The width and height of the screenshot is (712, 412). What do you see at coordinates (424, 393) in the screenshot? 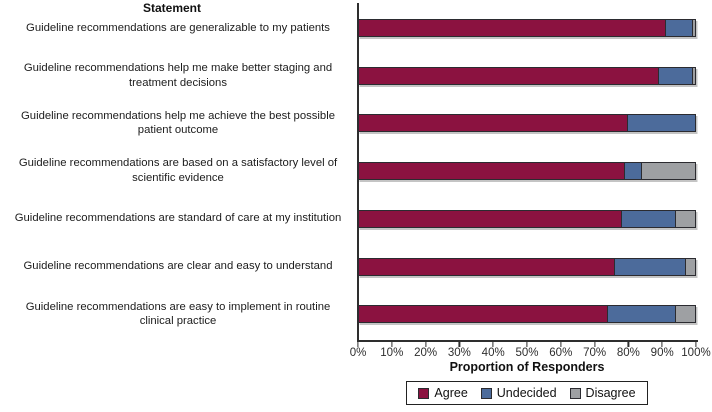
I see `legend-swatch-agree` at bounding box center [424, 393].